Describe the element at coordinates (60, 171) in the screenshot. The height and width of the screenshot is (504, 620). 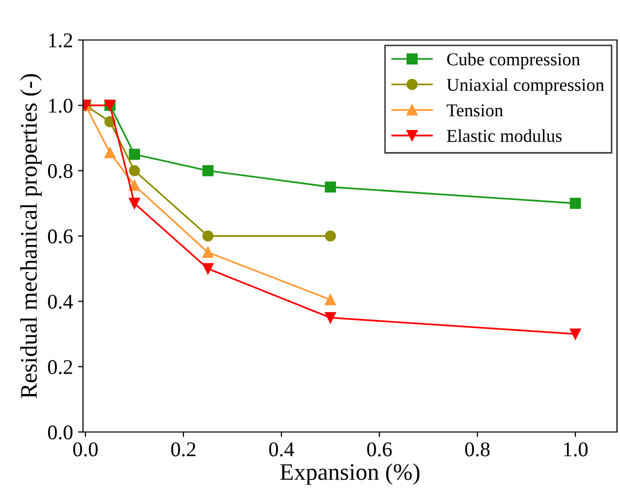
I see `y-tick-label: 0.8` at that location.